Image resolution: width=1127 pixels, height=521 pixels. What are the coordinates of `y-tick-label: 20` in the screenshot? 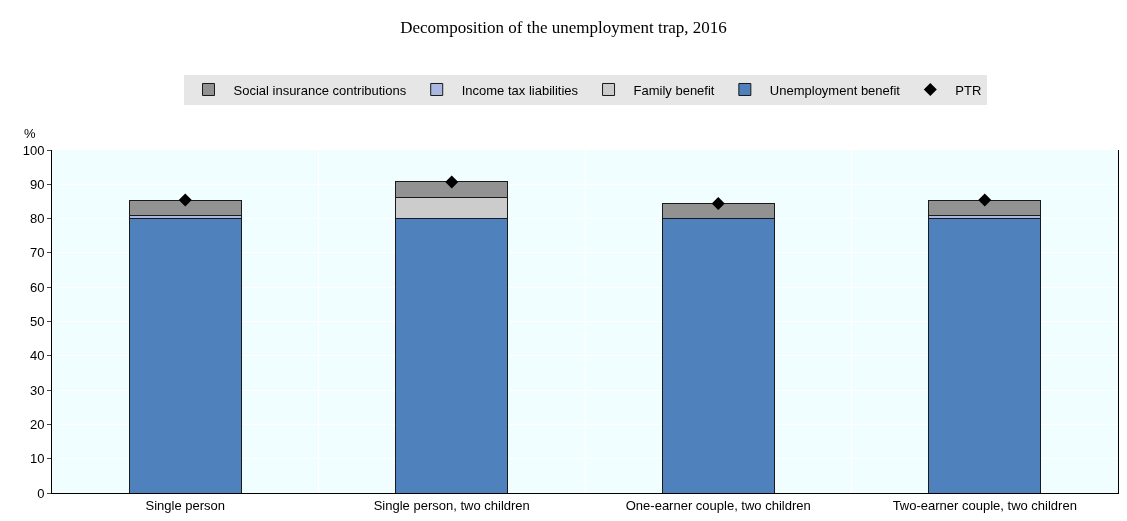 It's located at (37, 424).